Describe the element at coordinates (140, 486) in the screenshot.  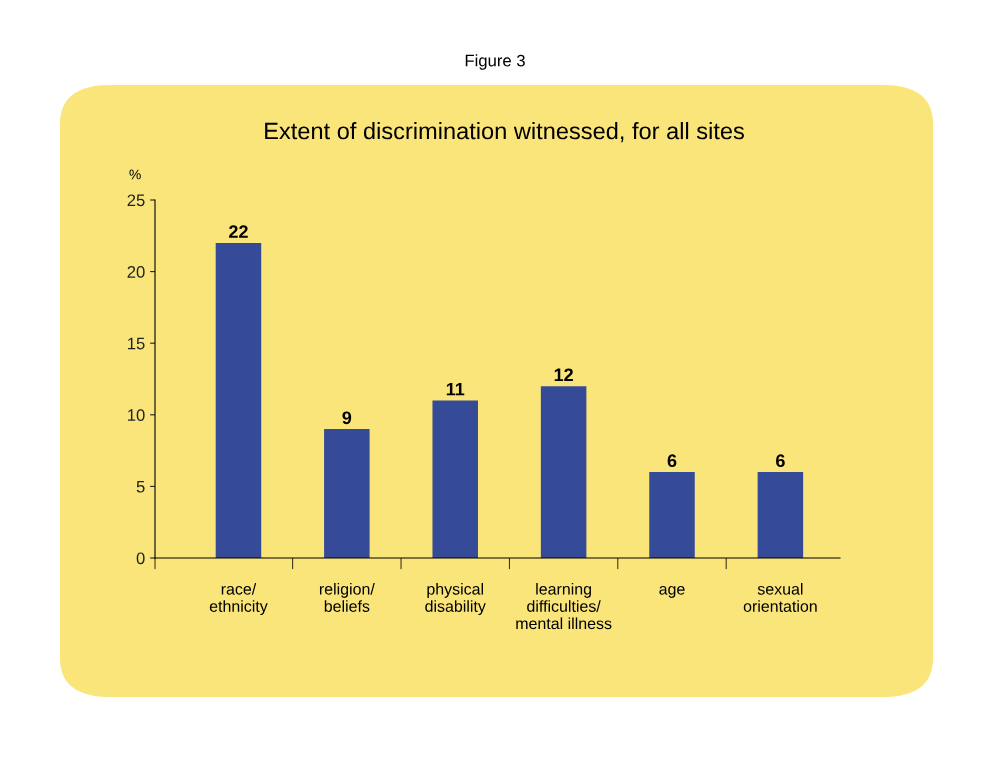
I see `y-tick-label: 5` at that location.